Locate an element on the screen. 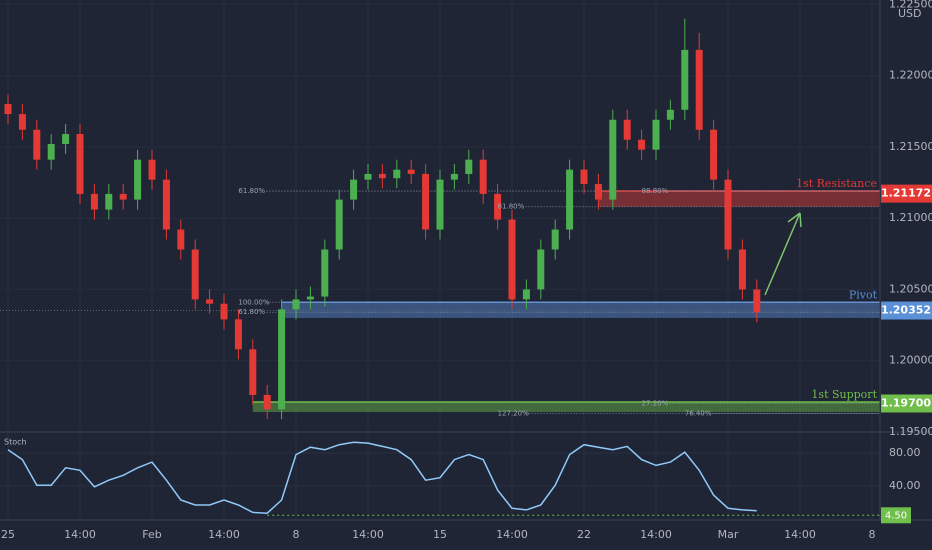  y-tick-label: 1.22500 is located at coordinates (910, 5).